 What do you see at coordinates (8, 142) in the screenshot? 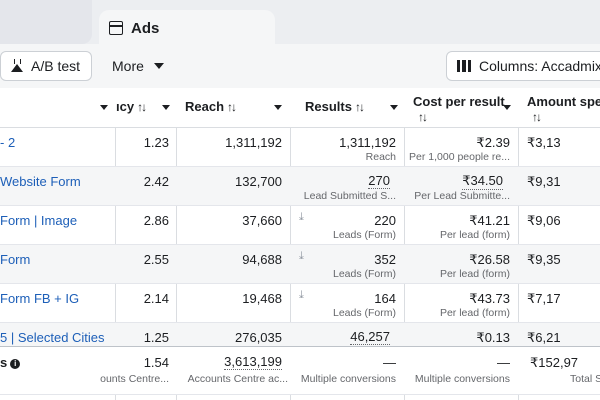
I see `ad-name-link: - 2` at bounding box center [8, 142].